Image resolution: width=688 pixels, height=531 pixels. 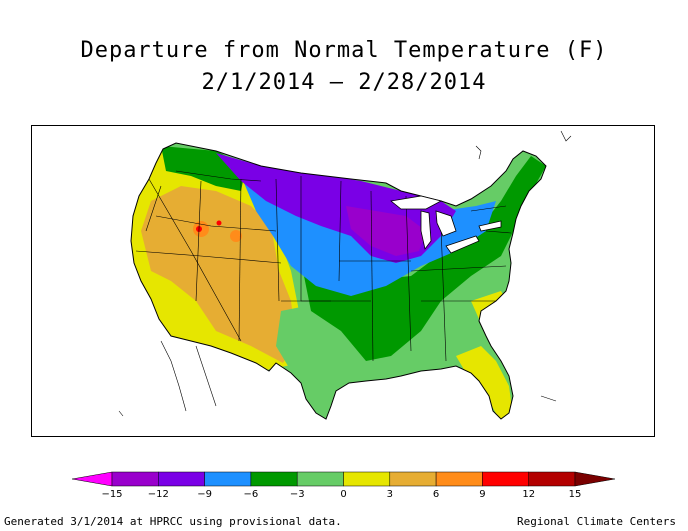 What do you see at coordinates (236, 236) in the screenshot?
I see `temp-spot-orange` at bounding box center [236, 236].